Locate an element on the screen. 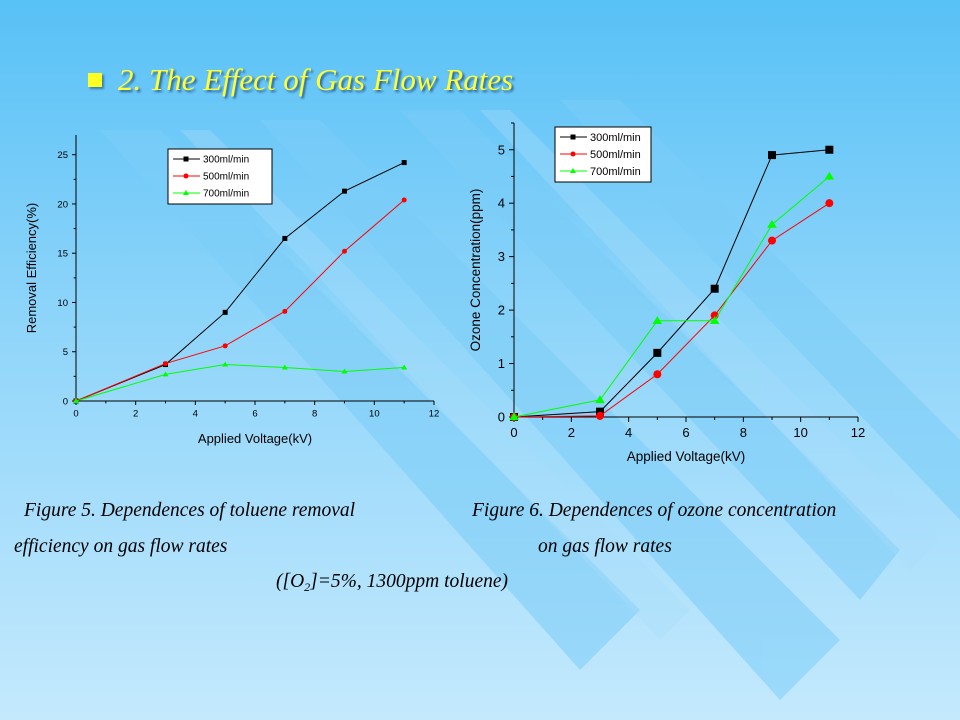 The image size is (960, 720). y-tick-label: 10 is located at coordinates (62, 303).